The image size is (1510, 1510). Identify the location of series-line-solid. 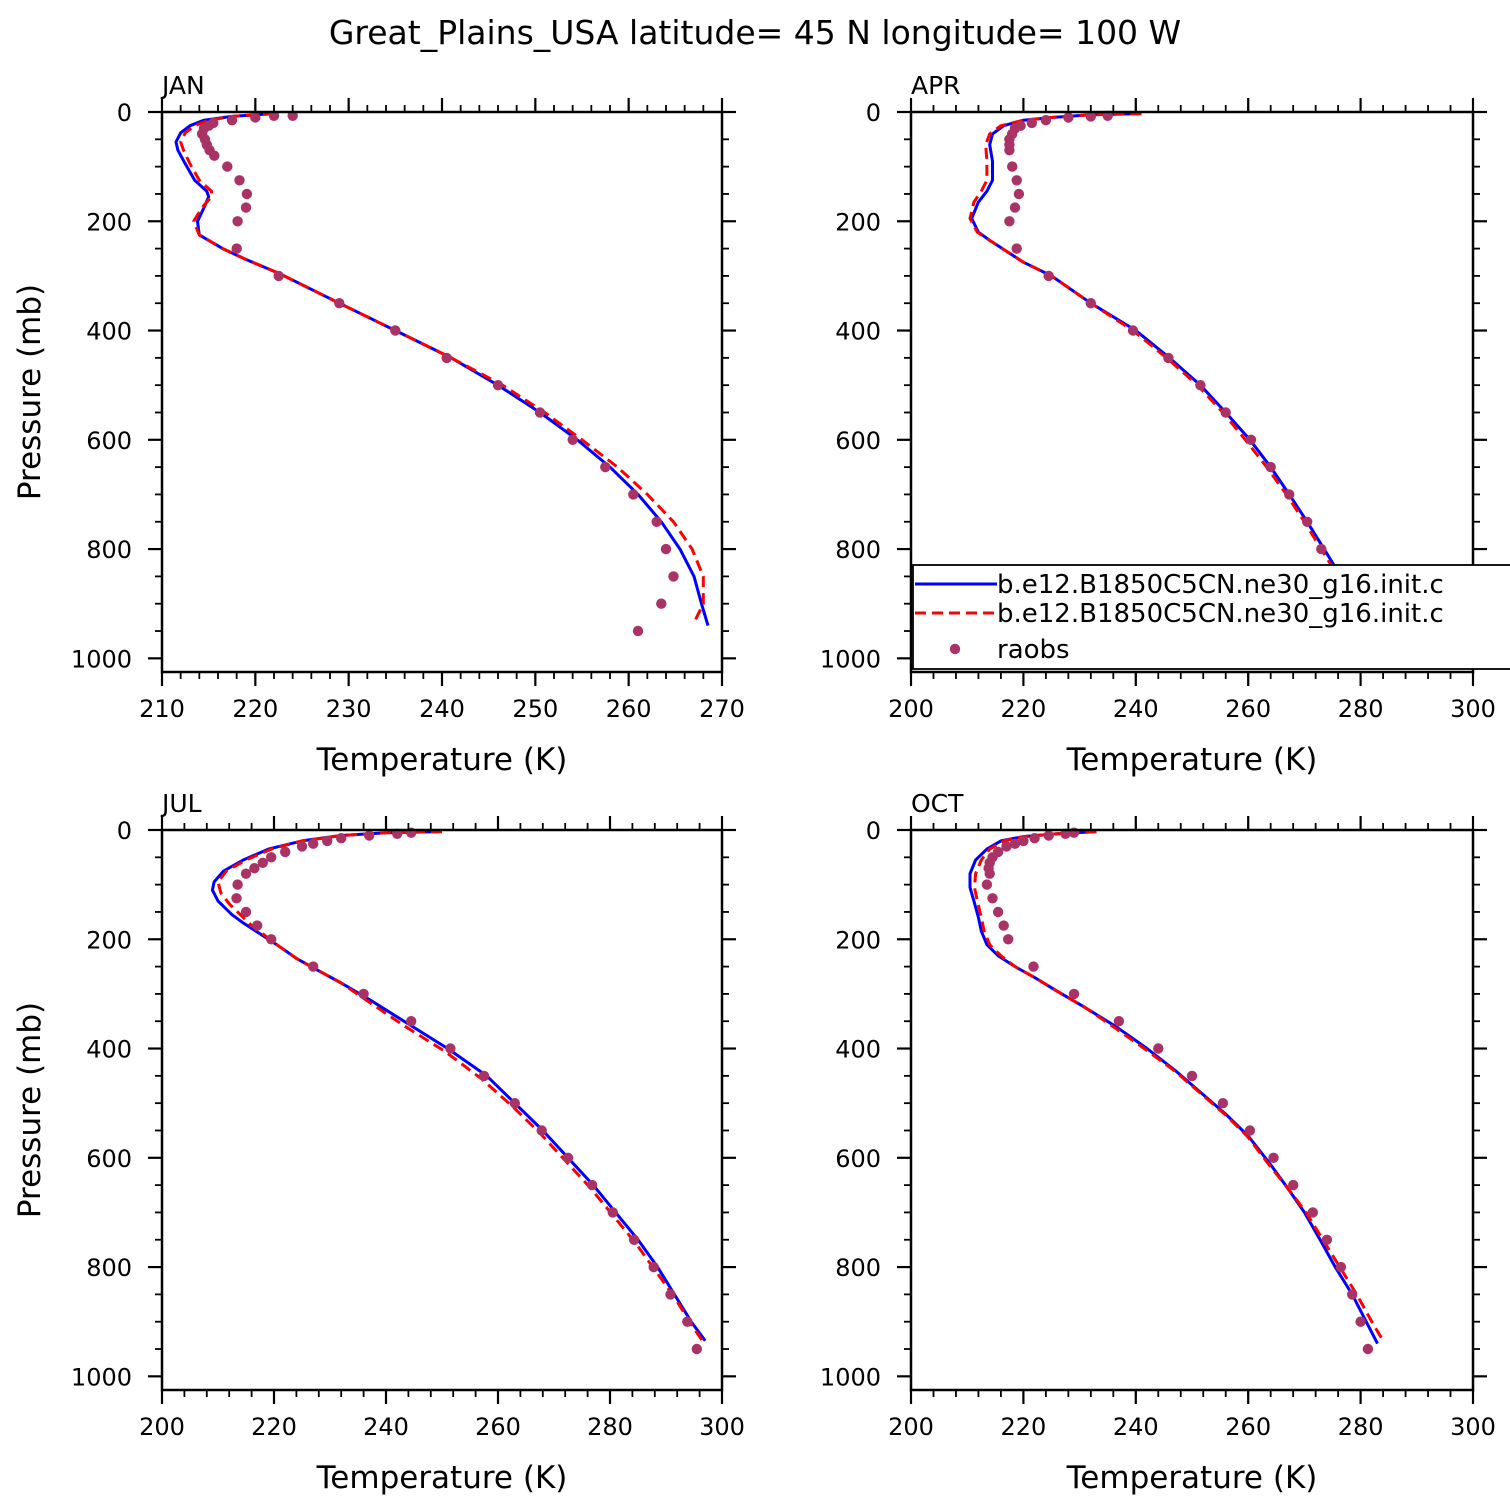
(442, 369).